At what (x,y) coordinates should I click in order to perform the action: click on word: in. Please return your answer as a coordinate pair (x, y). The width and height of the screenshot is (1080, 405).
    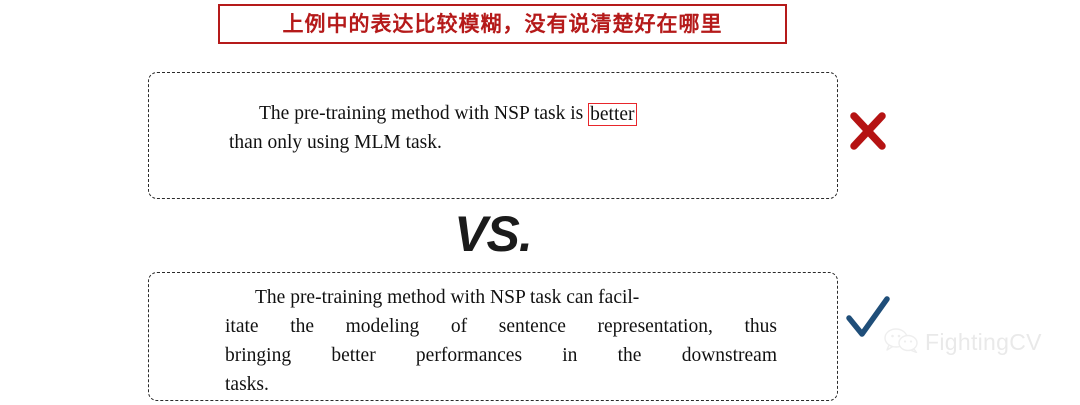
    Looking at the image, I should click on (570, 355).